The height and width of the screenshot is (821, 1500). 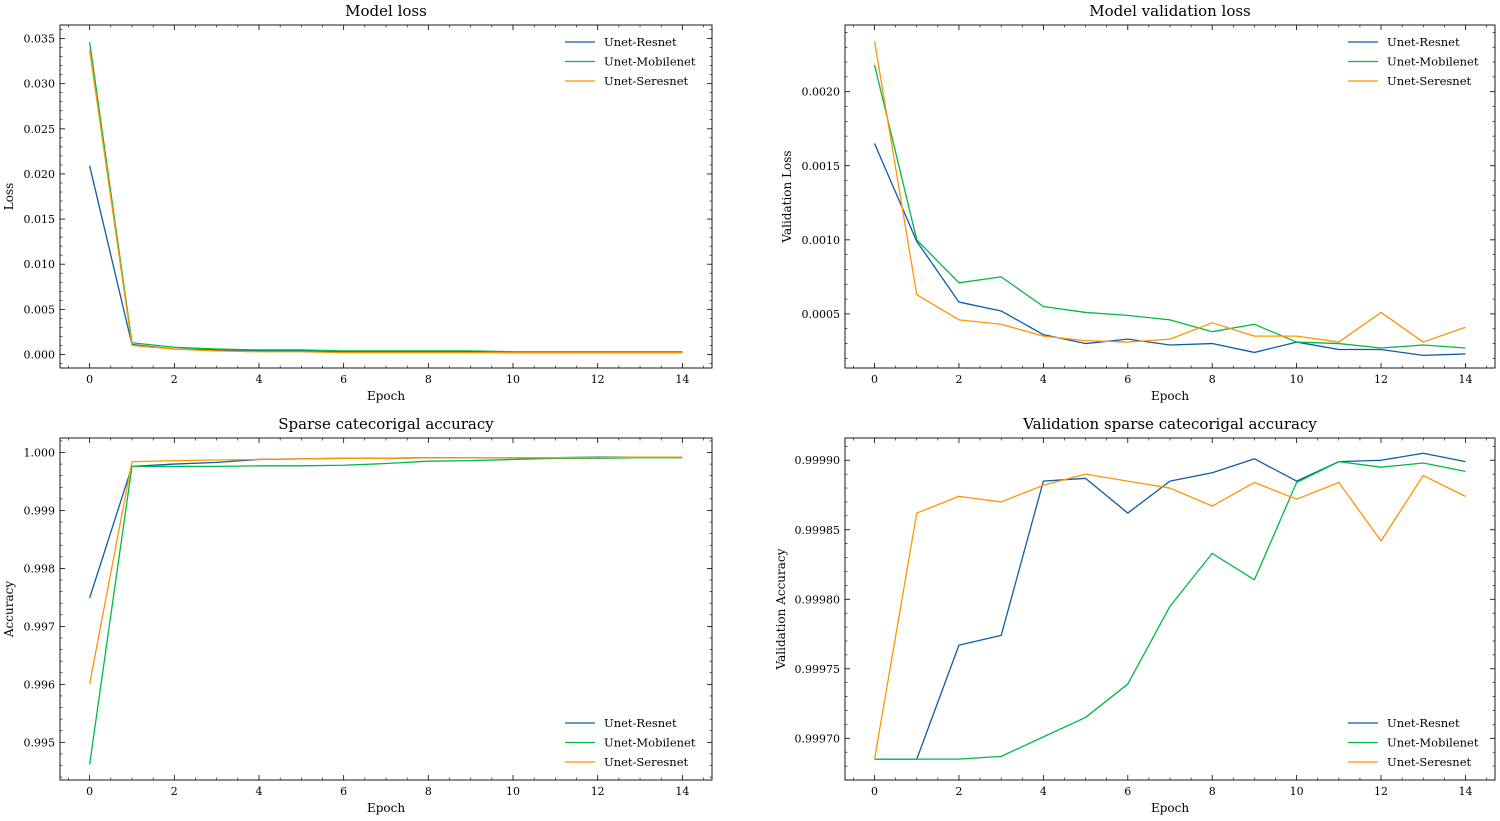 What do you see at coordinates (821, 314) in the screenshot?
I see `y-tick-label: 0.0005` at bounding box center [821, 314].